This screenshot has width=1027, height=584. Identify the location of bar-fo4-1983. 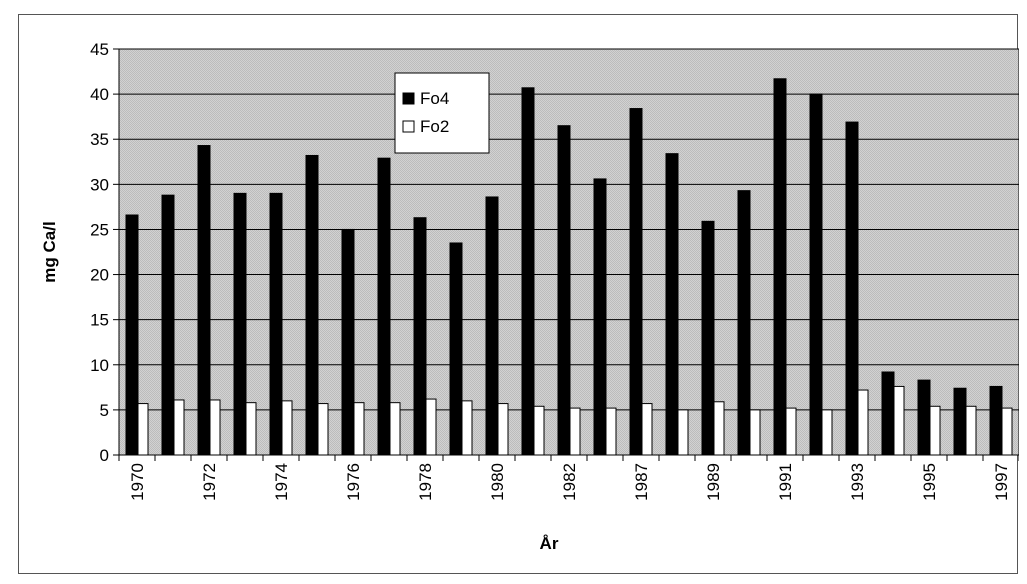
(600, 317).